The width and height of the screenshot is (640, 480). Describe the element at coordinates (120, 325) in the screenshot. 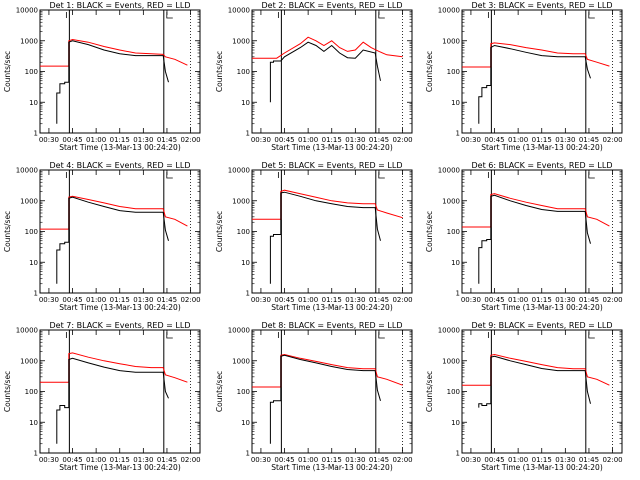

I see `panel-title: Det 7: BLACK = Events, RED = LLD` at that location.